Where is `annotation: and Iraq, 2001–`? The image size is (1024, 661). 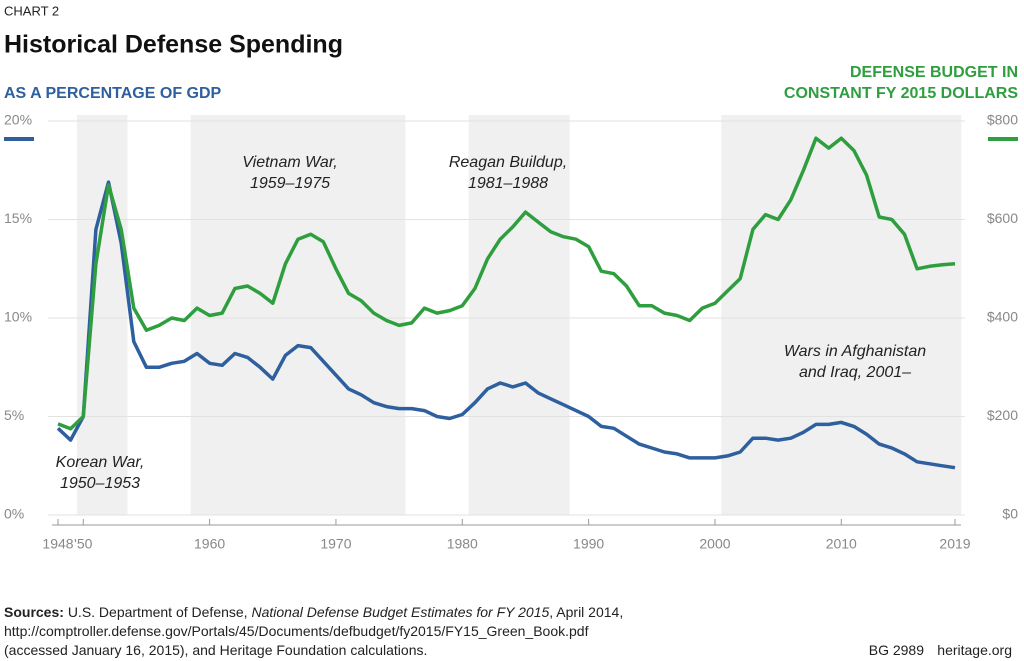
annotation: and Iraq, 2001– is located at coordinates (855, 372).